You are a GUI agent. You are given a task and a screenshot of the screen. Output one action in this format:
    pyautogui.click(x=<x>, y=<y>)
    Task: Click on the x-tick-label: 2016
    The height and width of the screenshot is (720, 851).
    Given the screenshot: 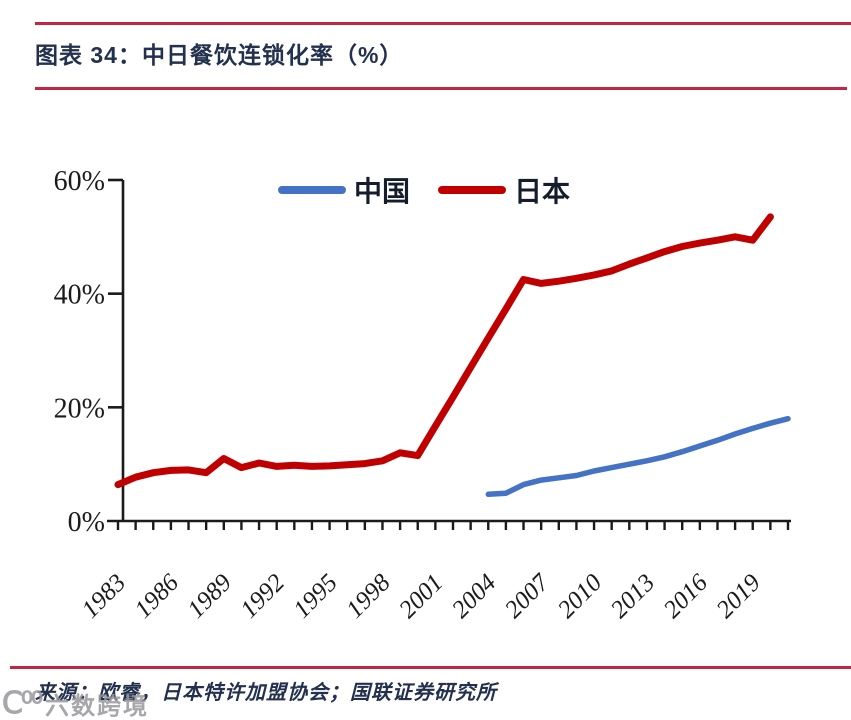 What is the action you would take?
    pyautogui.click(x=686, y=596)
    